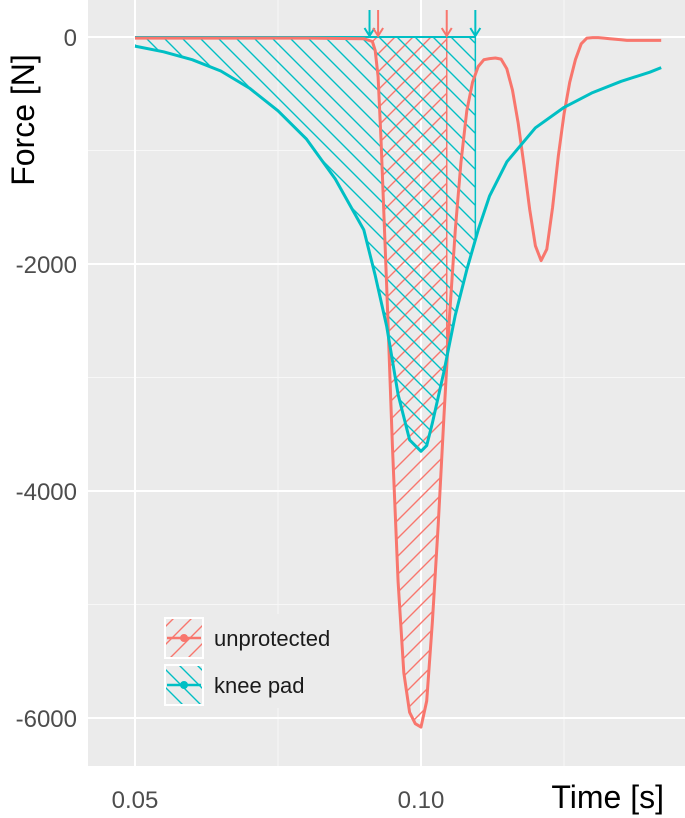 The image size is (685, 818). I want to click on legend-label: unprotected, so click(272, 638).